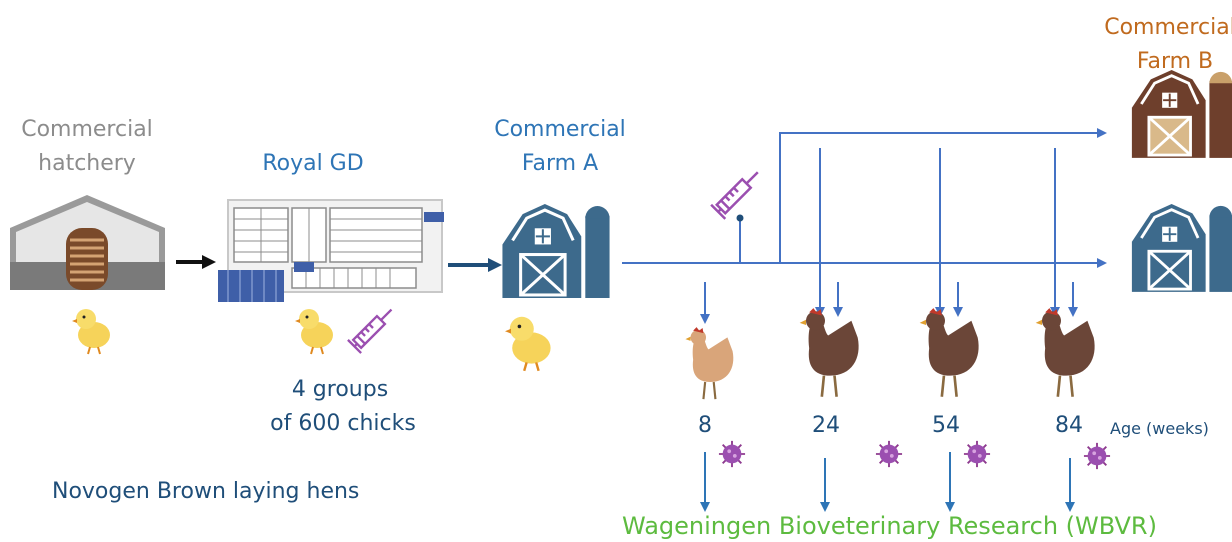  I want to click on age-label: Age (weeks), so click(1159, 428).